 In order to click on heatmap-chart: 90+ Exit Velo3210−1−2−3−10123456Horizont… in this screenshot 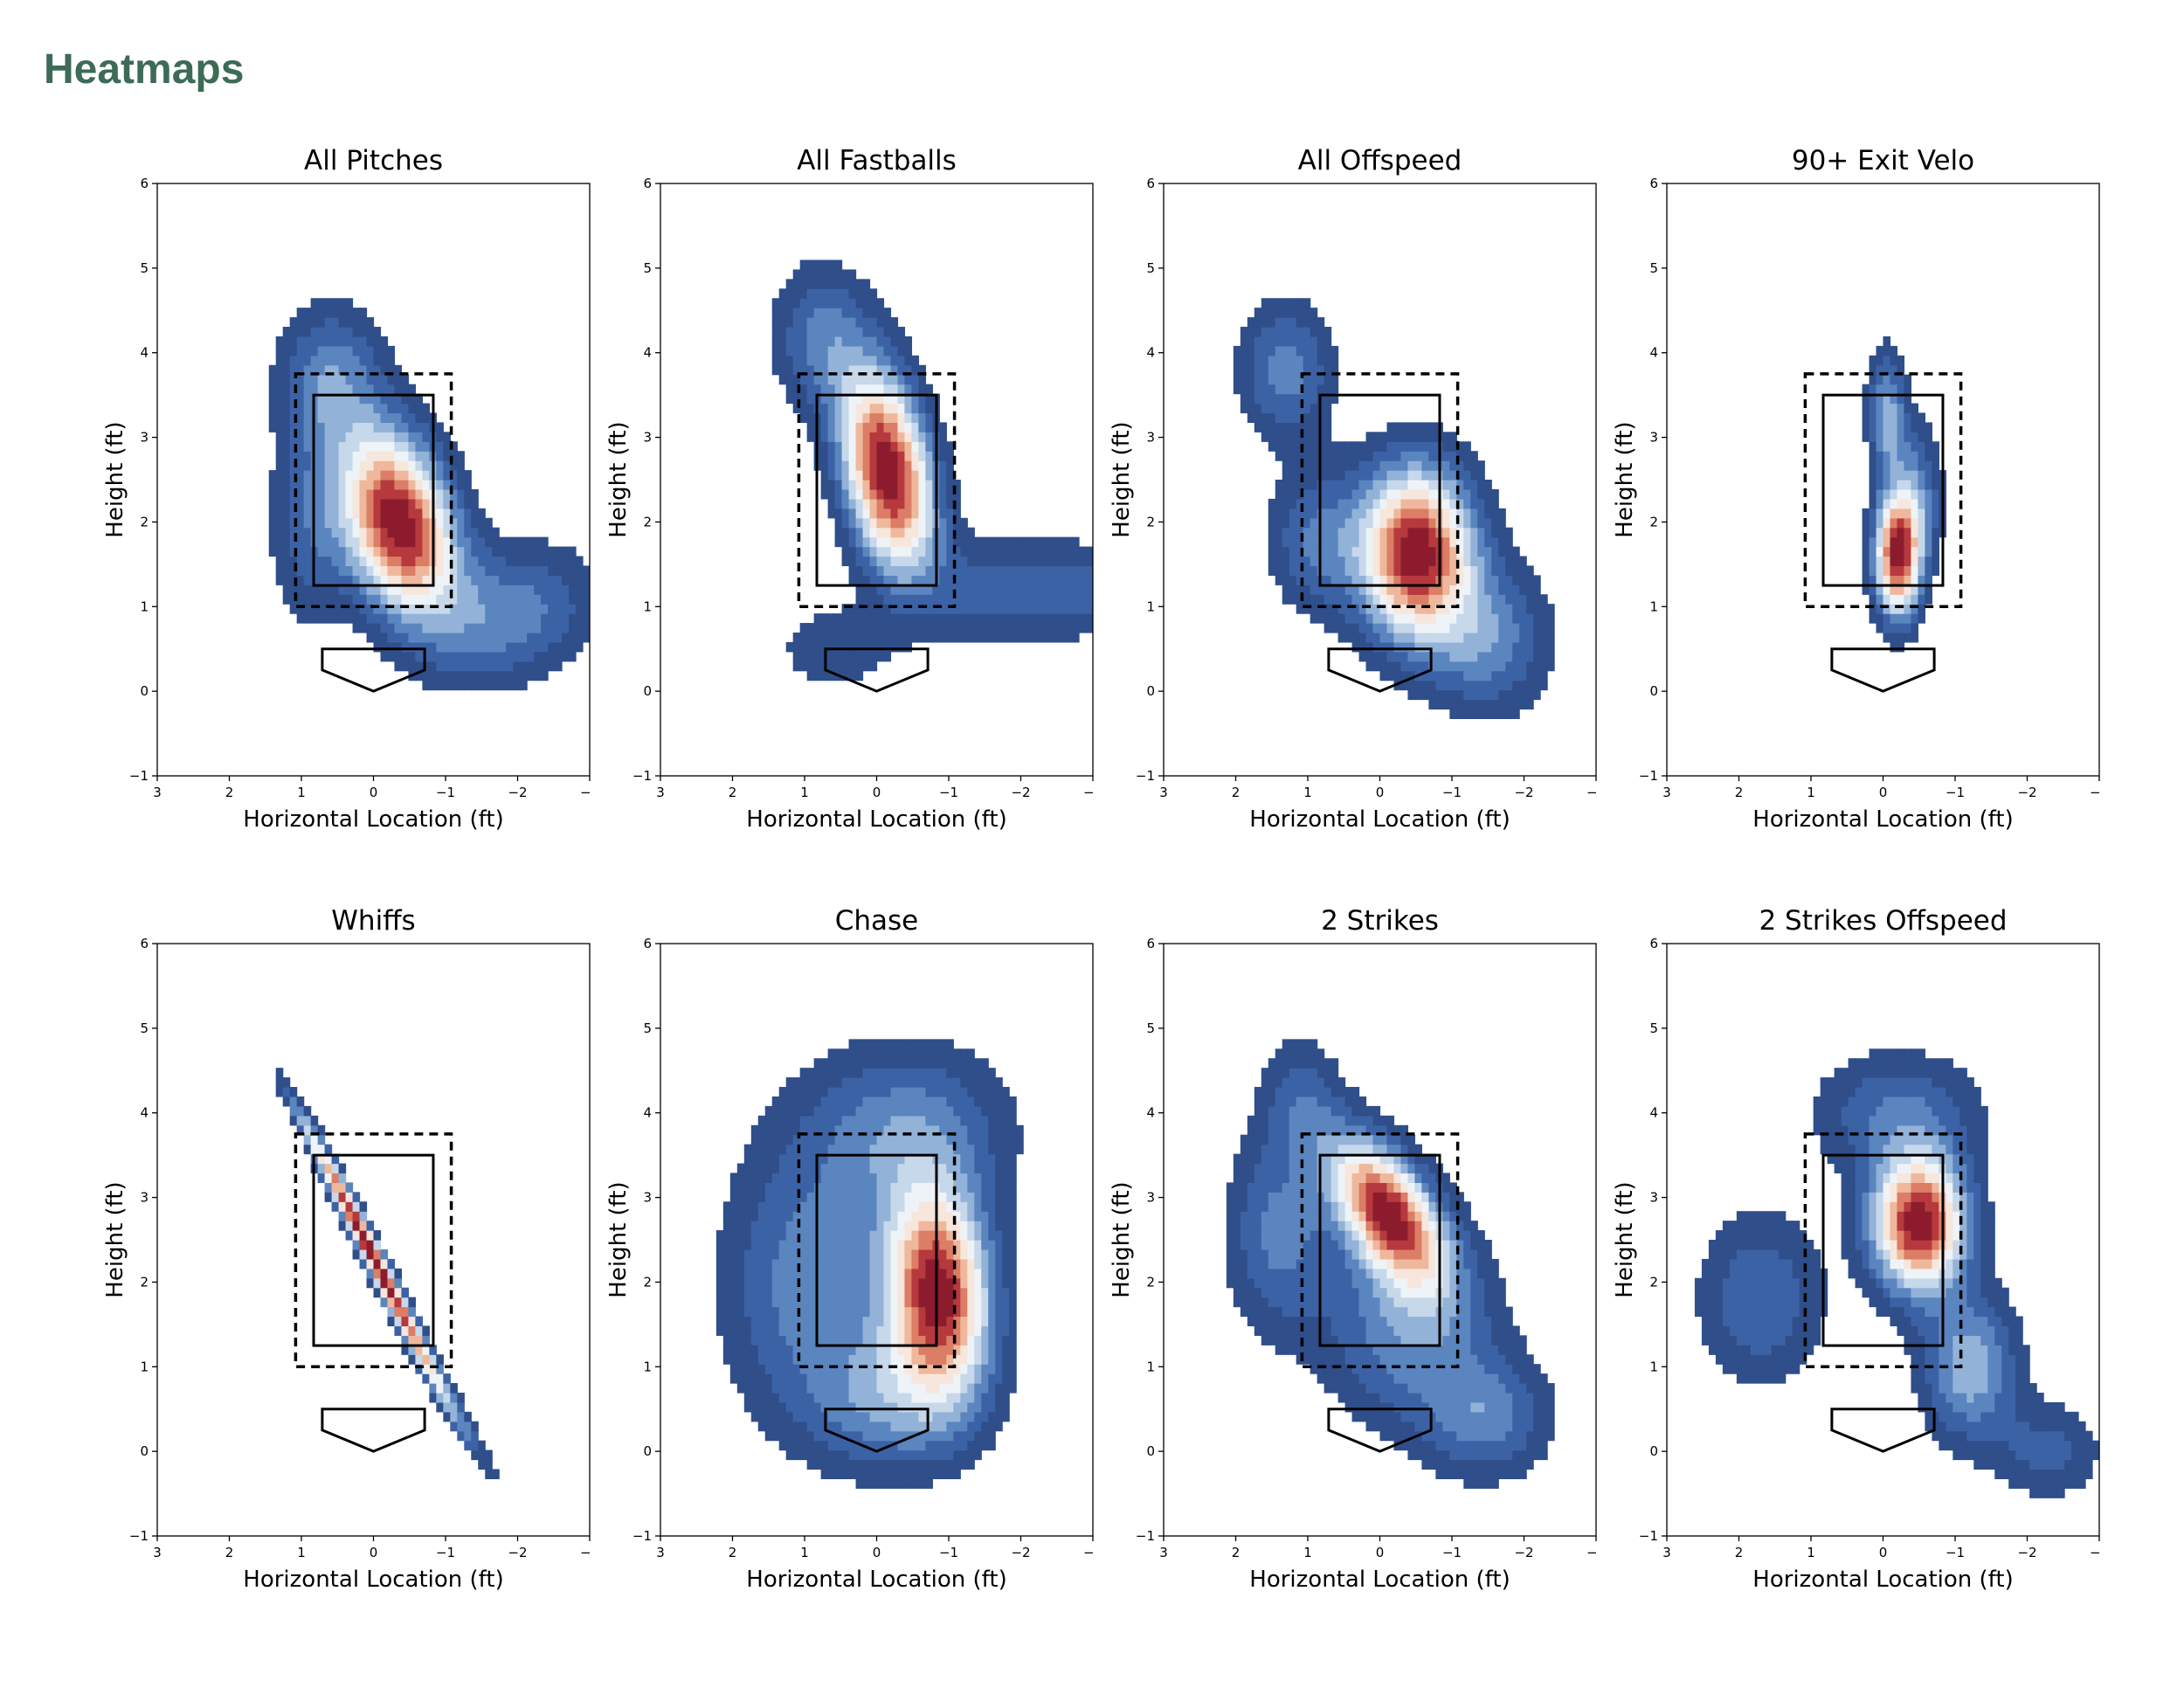, I will do `click(1856, 489)`.